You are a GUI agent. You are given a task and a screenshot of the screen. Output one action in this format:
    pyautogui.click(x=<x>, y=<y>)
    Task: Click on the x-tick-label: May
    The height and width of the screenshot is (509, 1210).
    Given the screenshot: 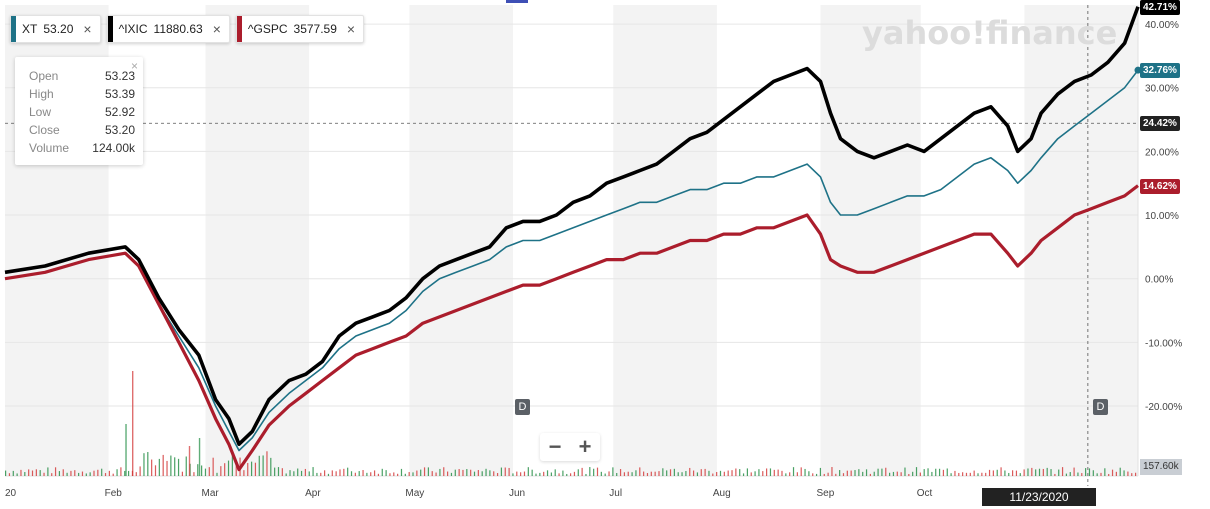 What is the action you would take?
    pyautogui.click(x=414, y=493)
    